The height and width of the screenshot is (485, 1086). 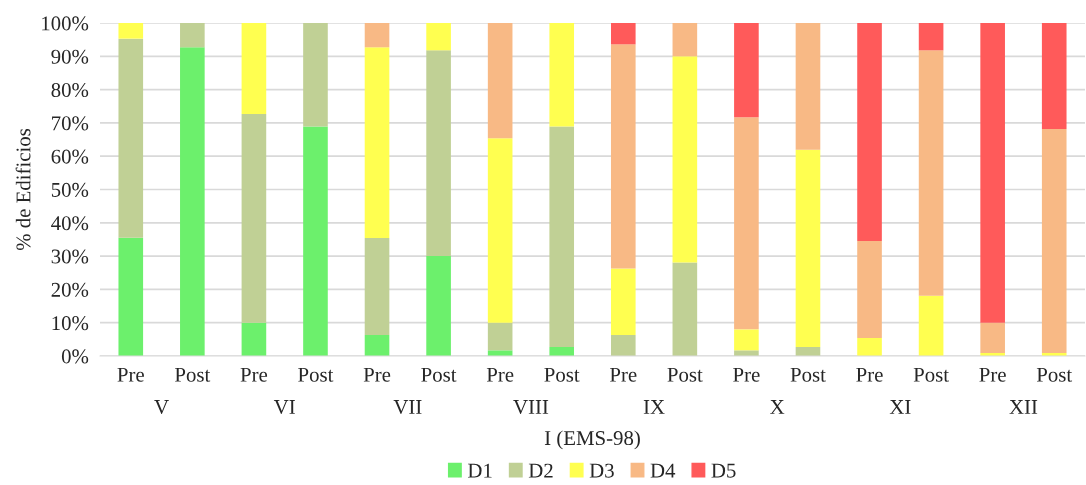 I want to click on text: VI, so click(x=284, y=407).